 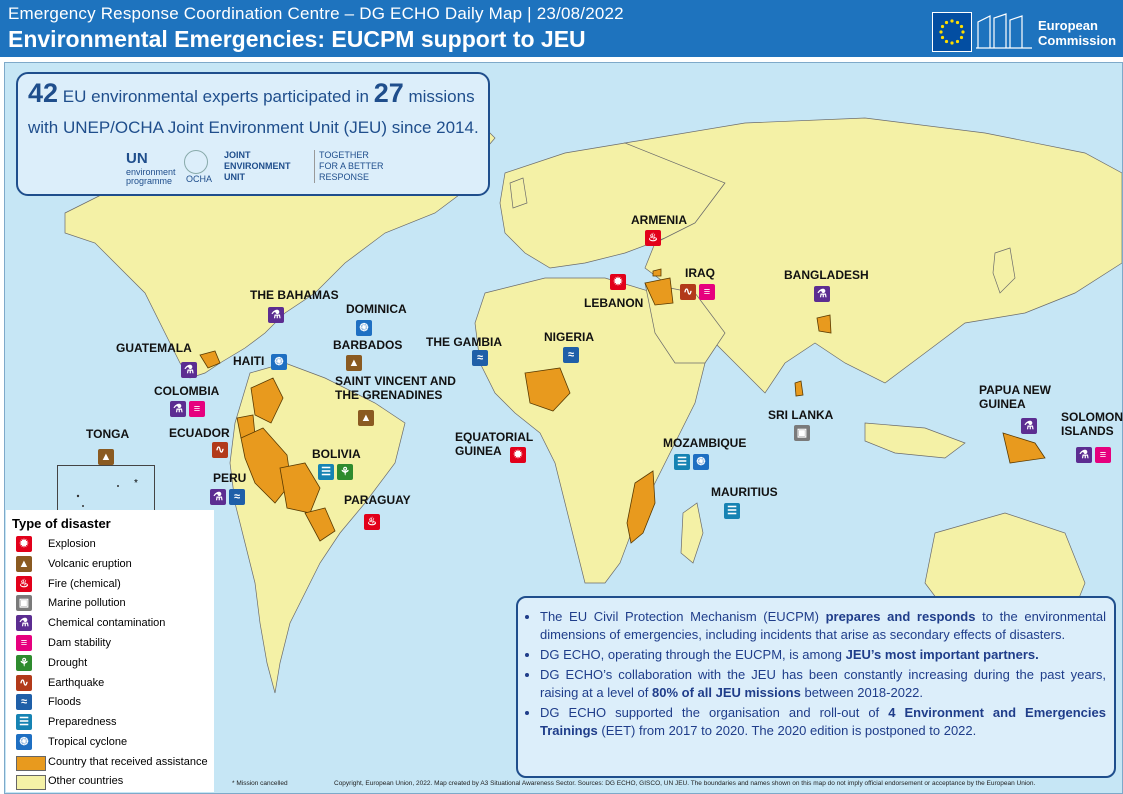 I want to click on country-label-nigeria: NIGERIA, so click(x=569, y=337).